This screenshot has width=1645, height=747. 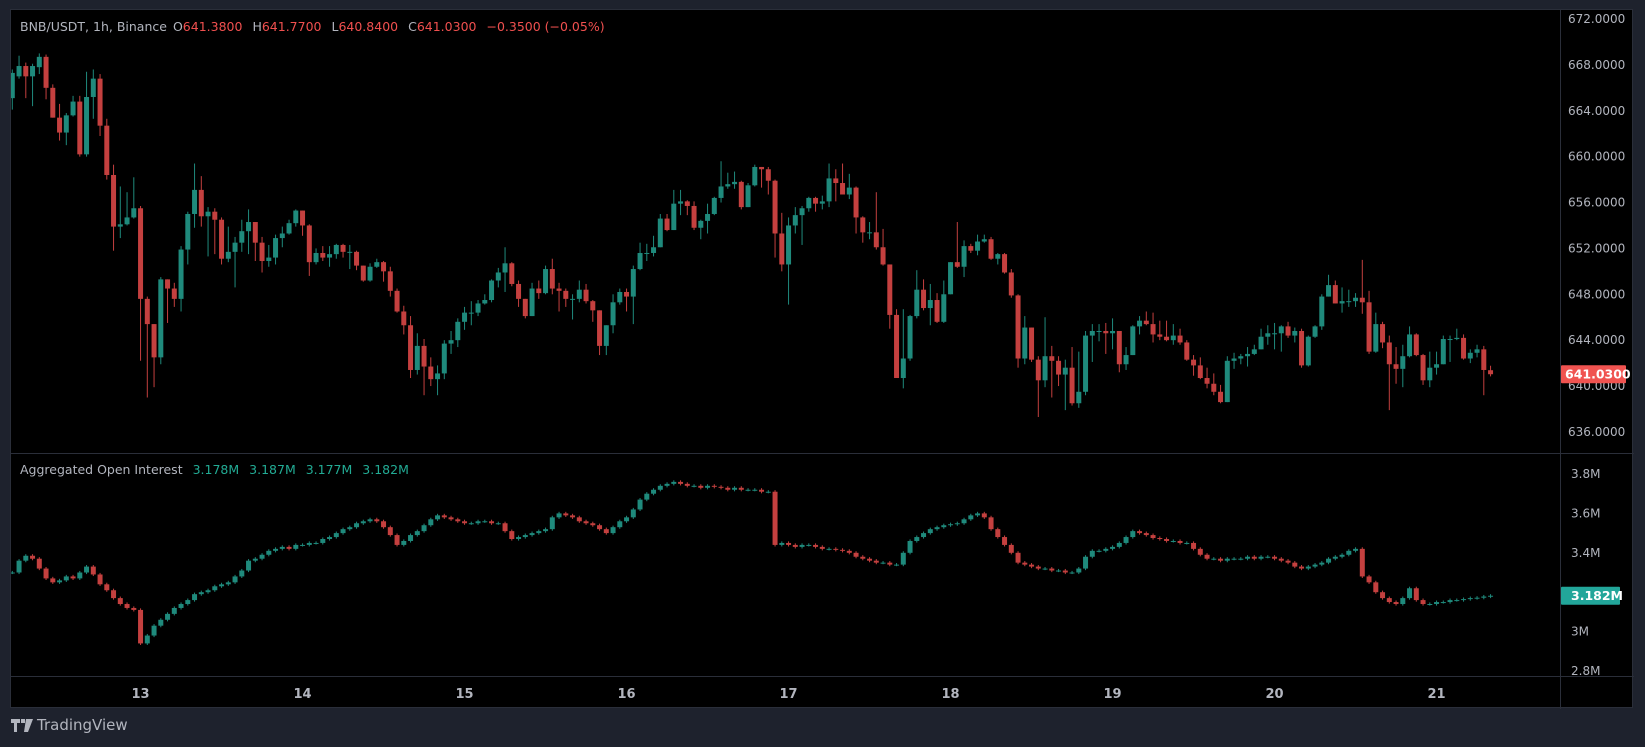 I want to click on open-interest-axis: 3.8M 3.6M 3.4M 3M 2.8M, so click(x=1585, y=572).